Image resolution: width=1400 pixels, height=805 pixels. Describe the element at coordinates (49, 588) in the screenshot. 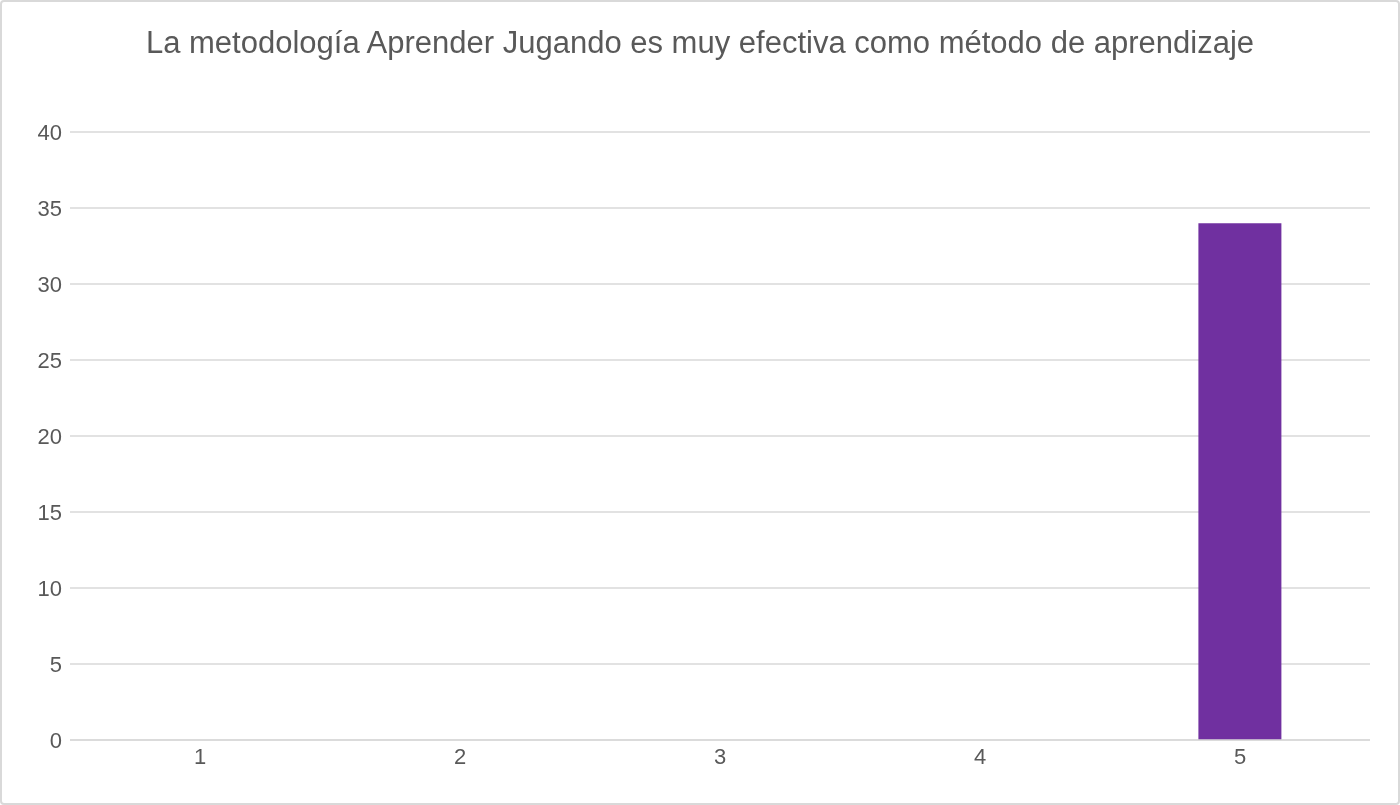

I see `y-tick-label: 10` at that location.